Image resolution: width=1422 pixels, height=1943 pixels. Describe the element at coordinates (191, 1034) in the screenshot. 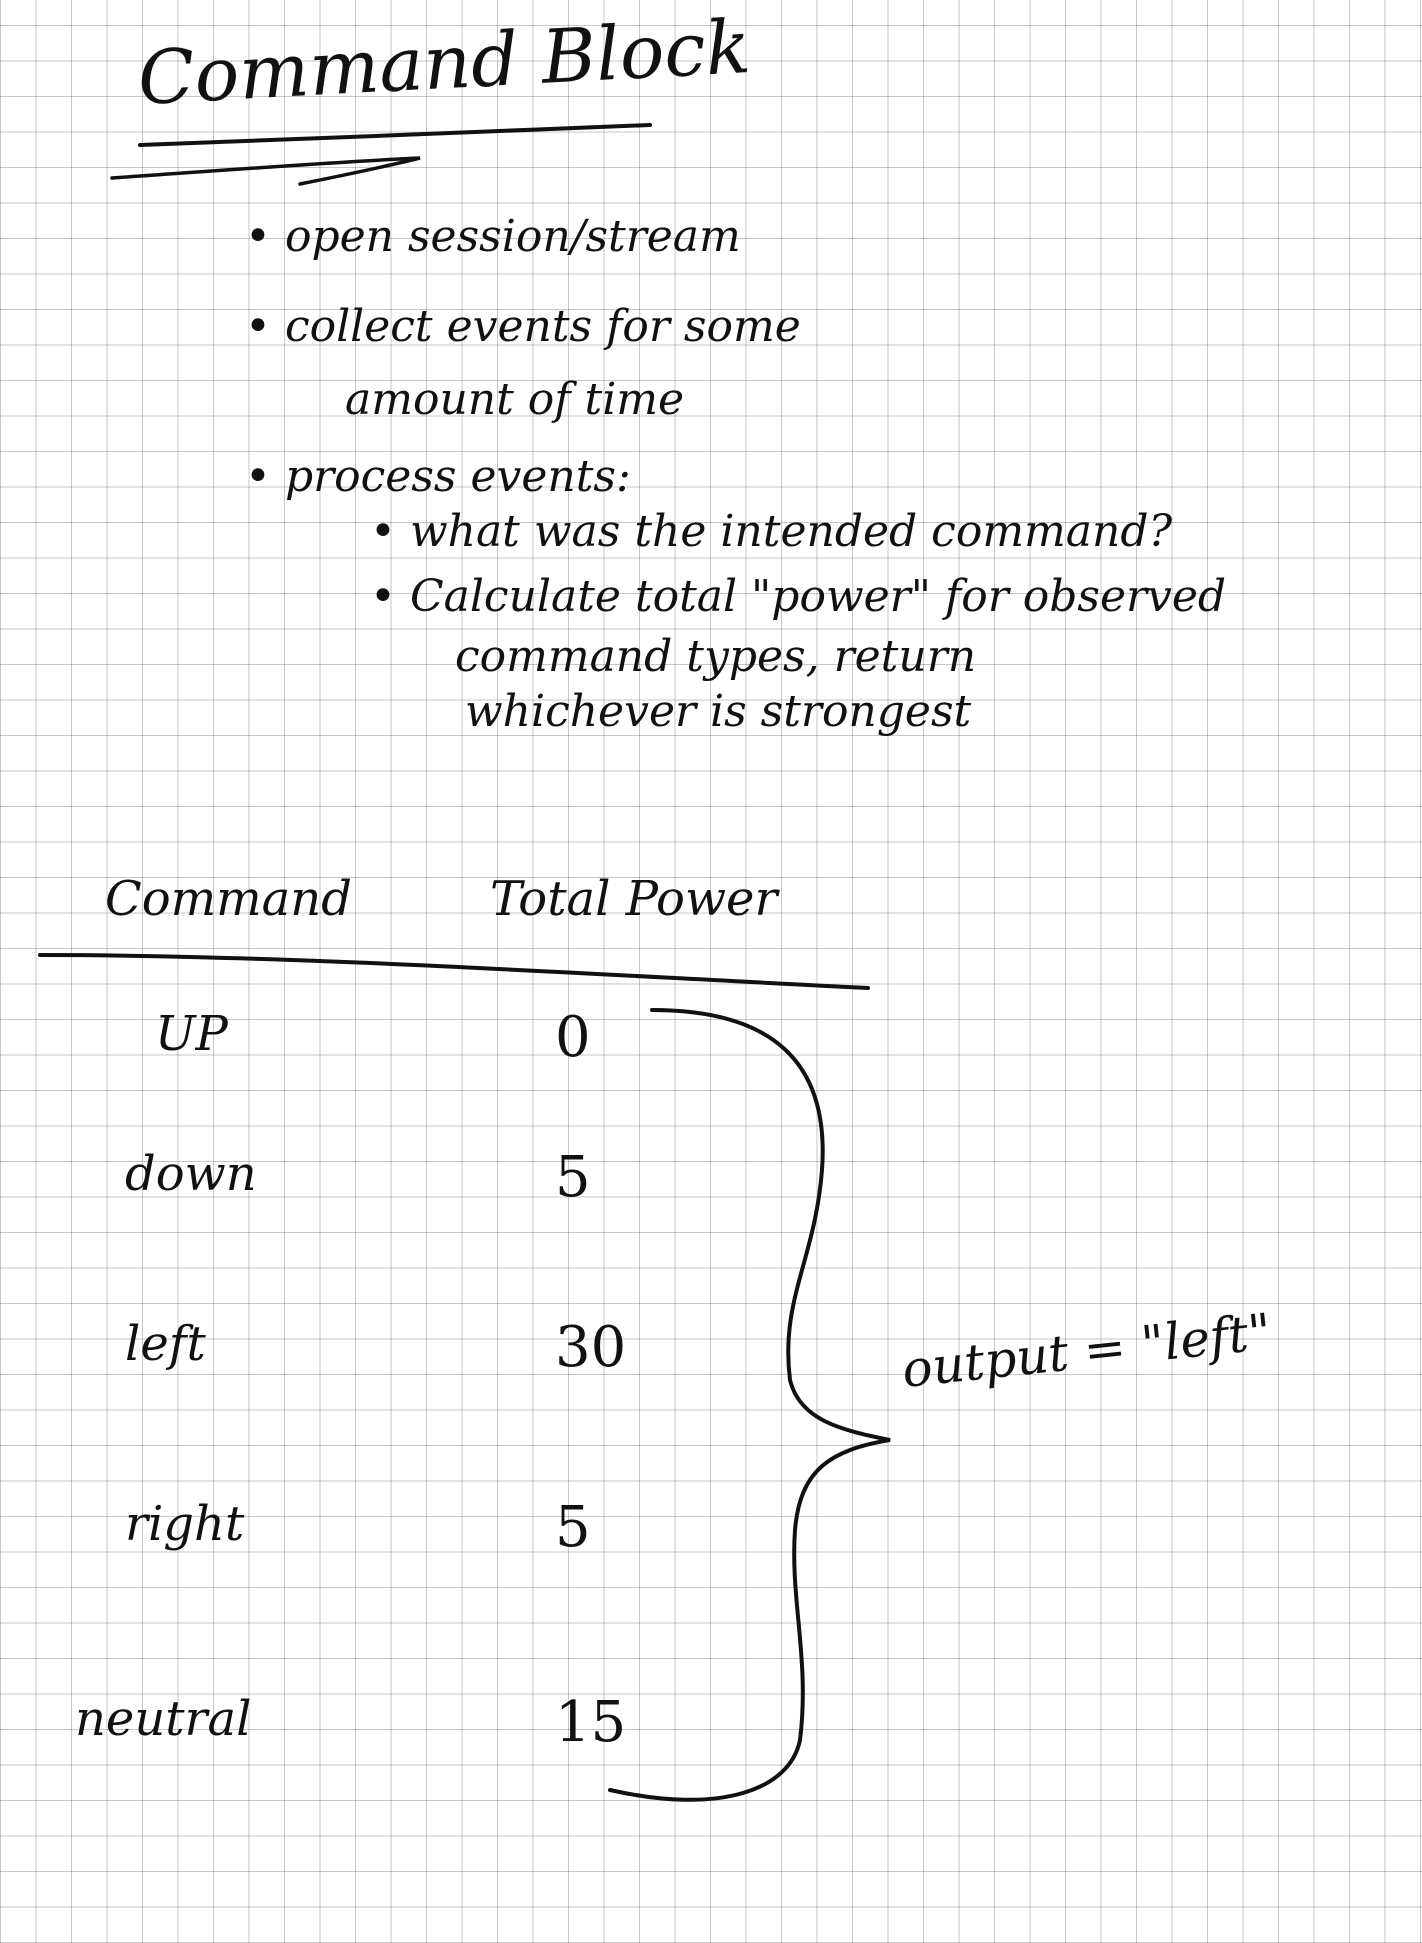

I see `table-cell-command-up: UP` at that location.